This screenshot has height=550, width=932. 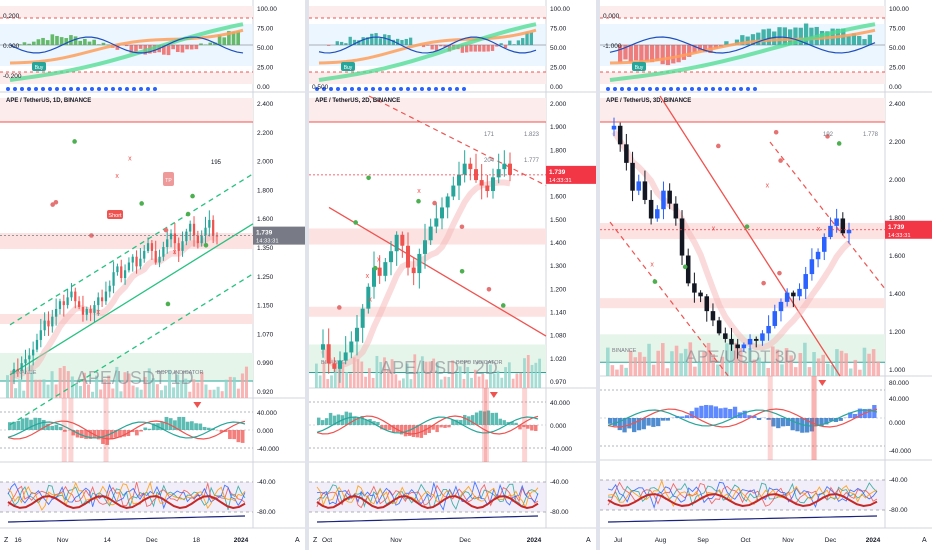 I want to click on osc3-main-line, so click(x=126, y=502).